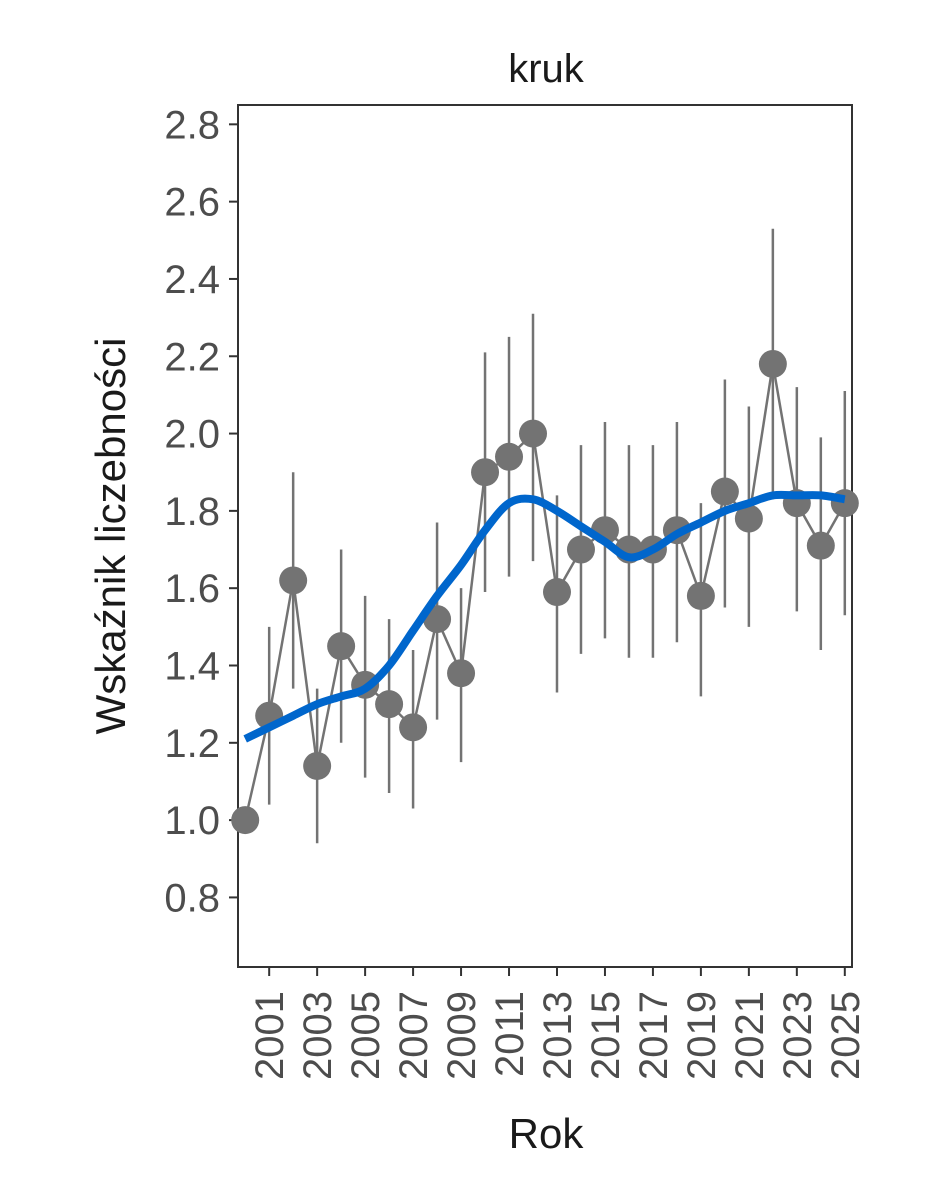 The image size is (944, 1181). I want to click on x-tick-label: 2025, so click(846, 1035).